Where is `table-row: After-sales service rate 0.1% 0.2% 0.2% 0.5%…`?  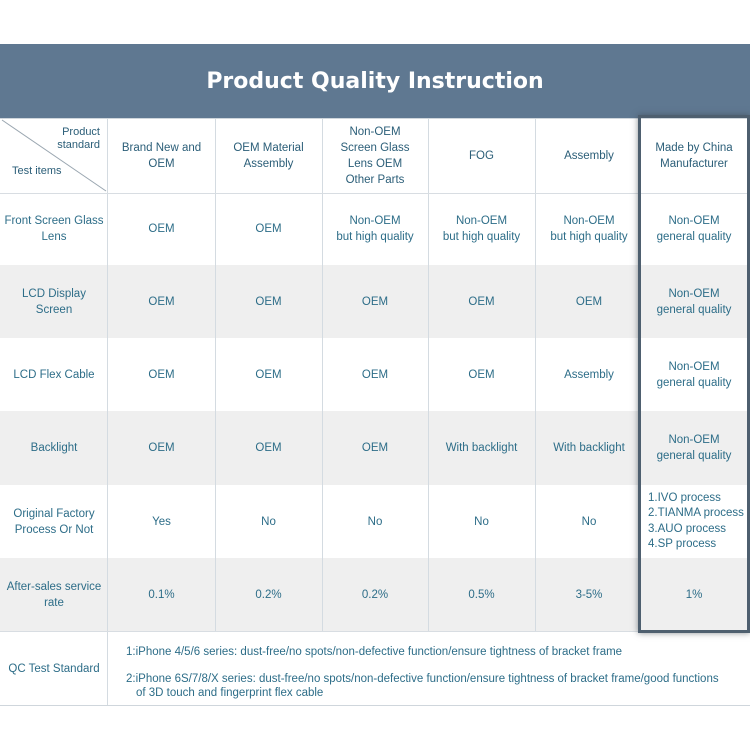
table-row: After-sales service rate 0.1% 0.2% 0.2% 0.5%… is located at coordinates (375, 595).